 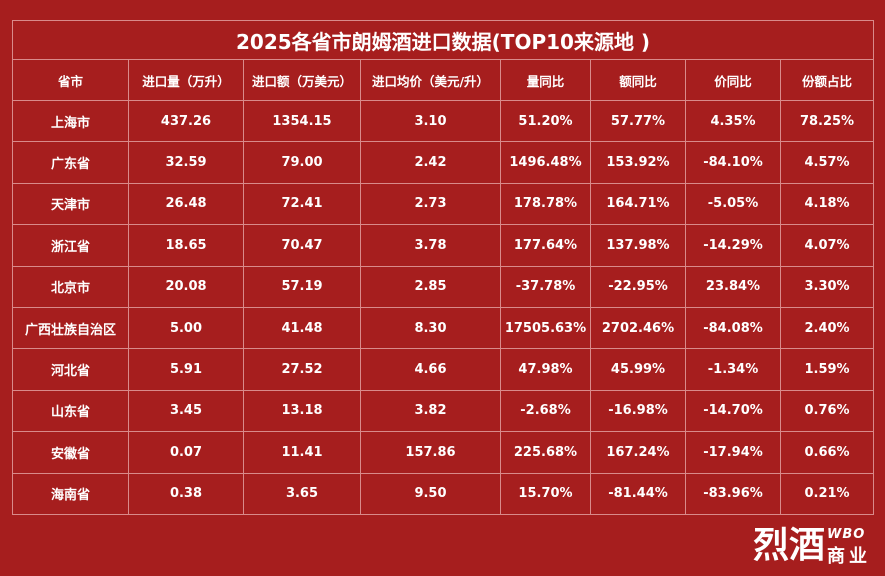 What do you see at coordinates (186, 121) in the screenshot?
I see `table-cell: 437.26` at bounding box center [186, 121].